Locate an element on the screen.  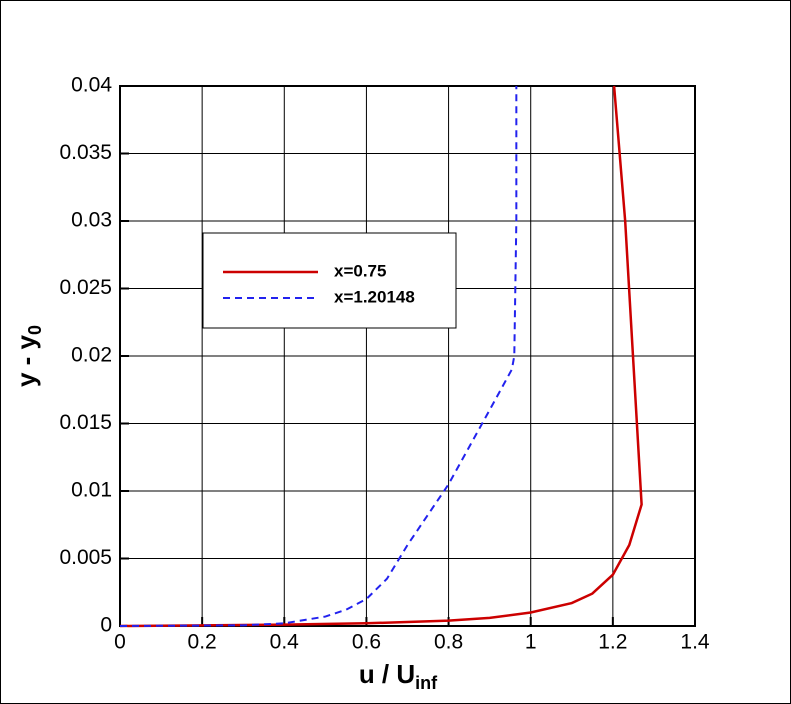
y-tick-label: 0.015 is located at coordinates (85, 422).